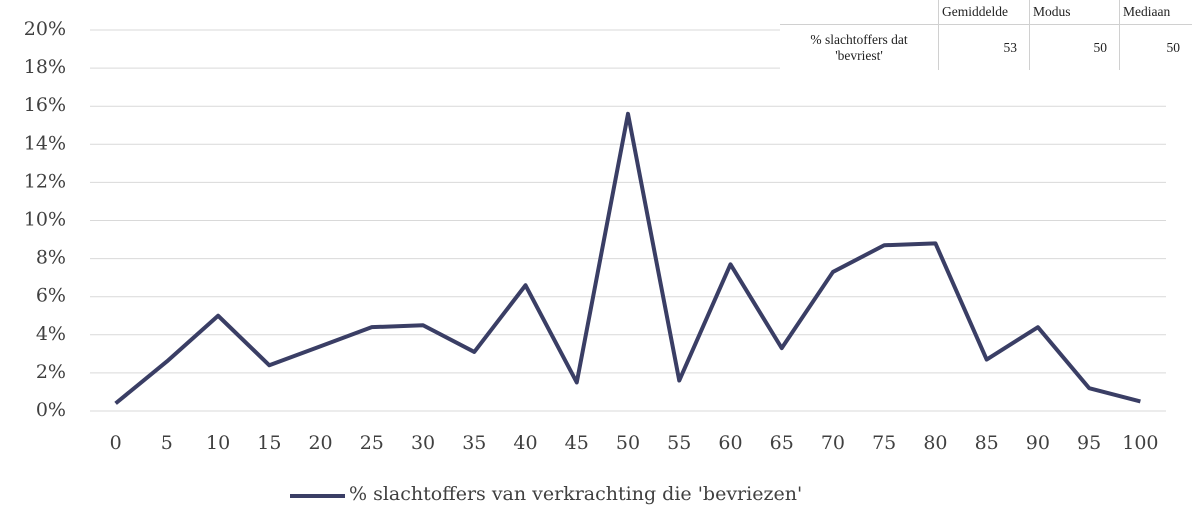 This screenshot has height=510, width=1192. Describe the element at coordinates (577, 443) in the screenshot. I see `x-tick-label: 45` at that location.